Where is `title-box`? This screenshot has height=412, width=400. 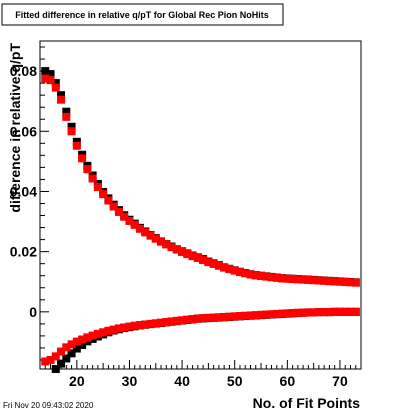 title-box is located at coordinates (142, 14).